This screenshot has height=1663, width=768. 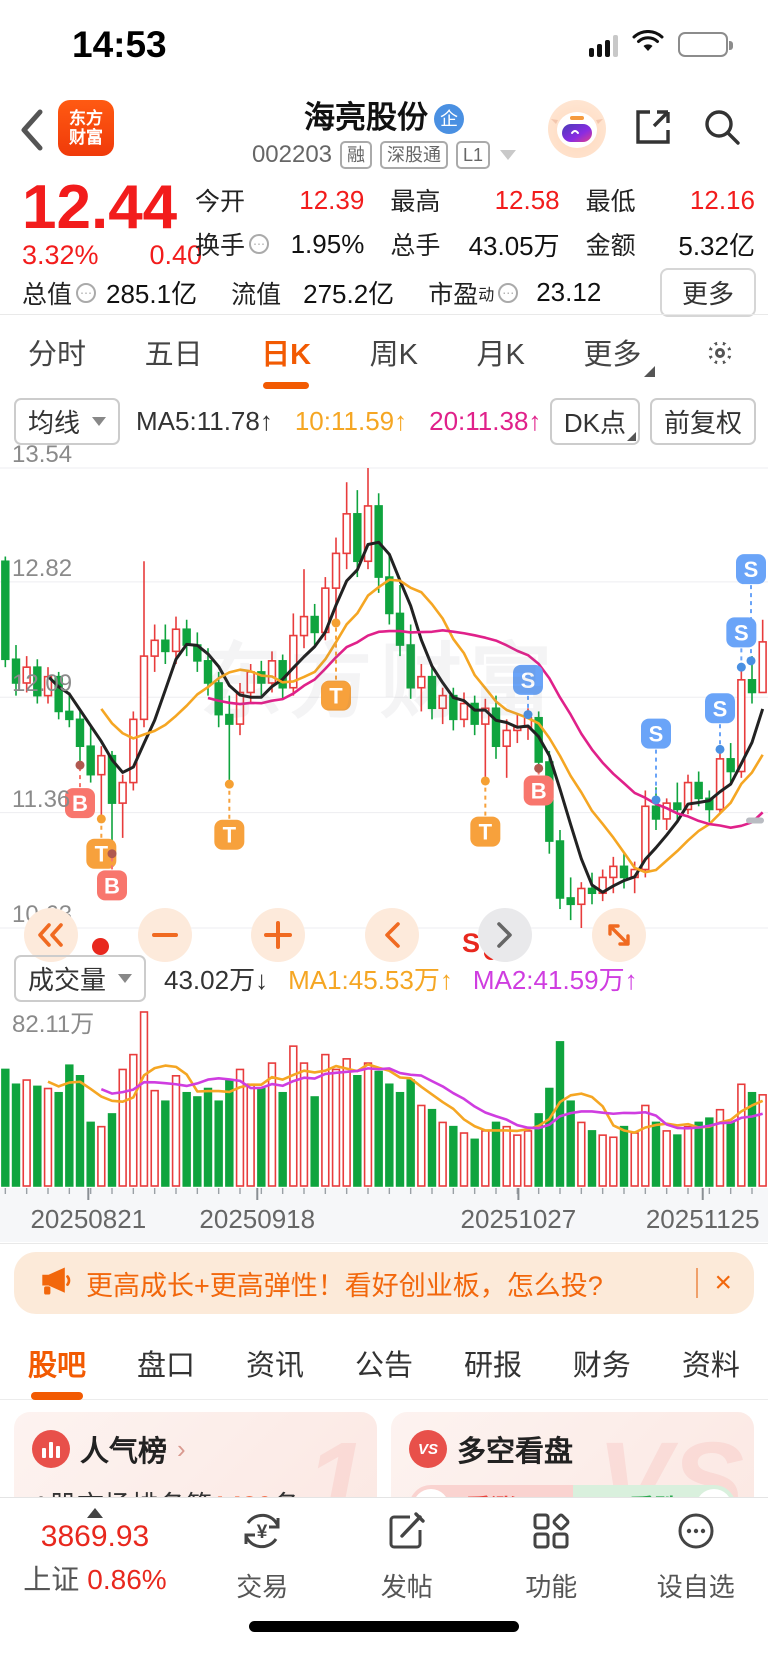 What do you see at coordinates (124, 1452) in the screenshot?
I see `card-title: 人气榜` at bounding box center [124, 1452].